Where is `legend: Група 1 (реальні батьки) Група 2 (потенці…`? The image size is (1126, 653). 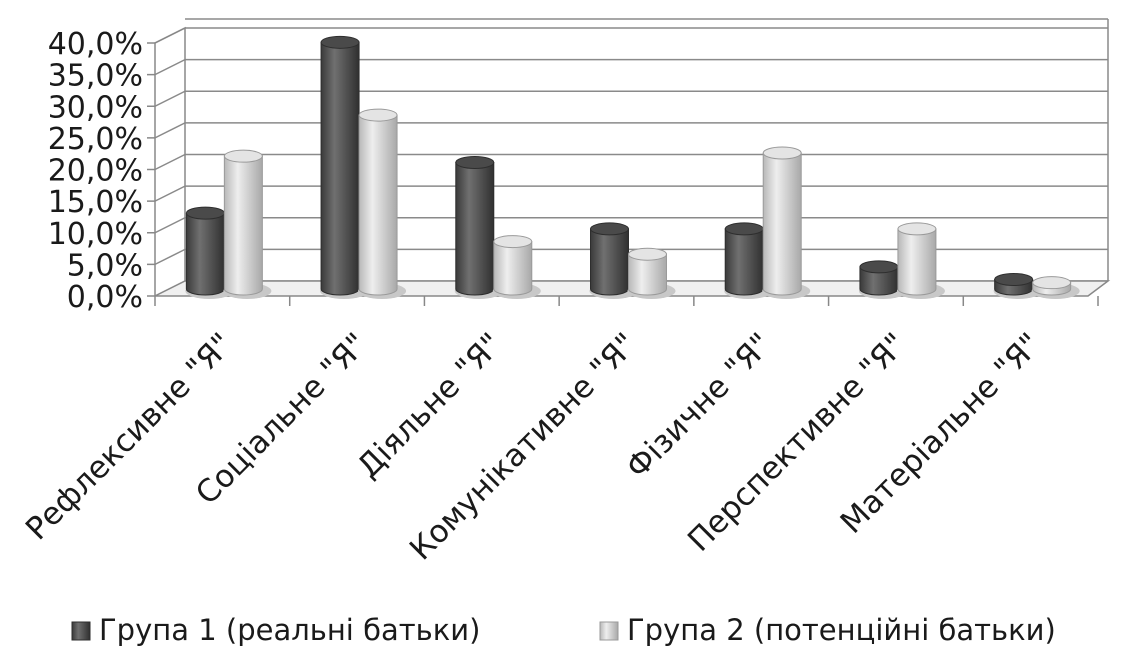
legend: Група 1 (реальні батьки) Група 2 (потенці… is located at coordinates (563, 630).